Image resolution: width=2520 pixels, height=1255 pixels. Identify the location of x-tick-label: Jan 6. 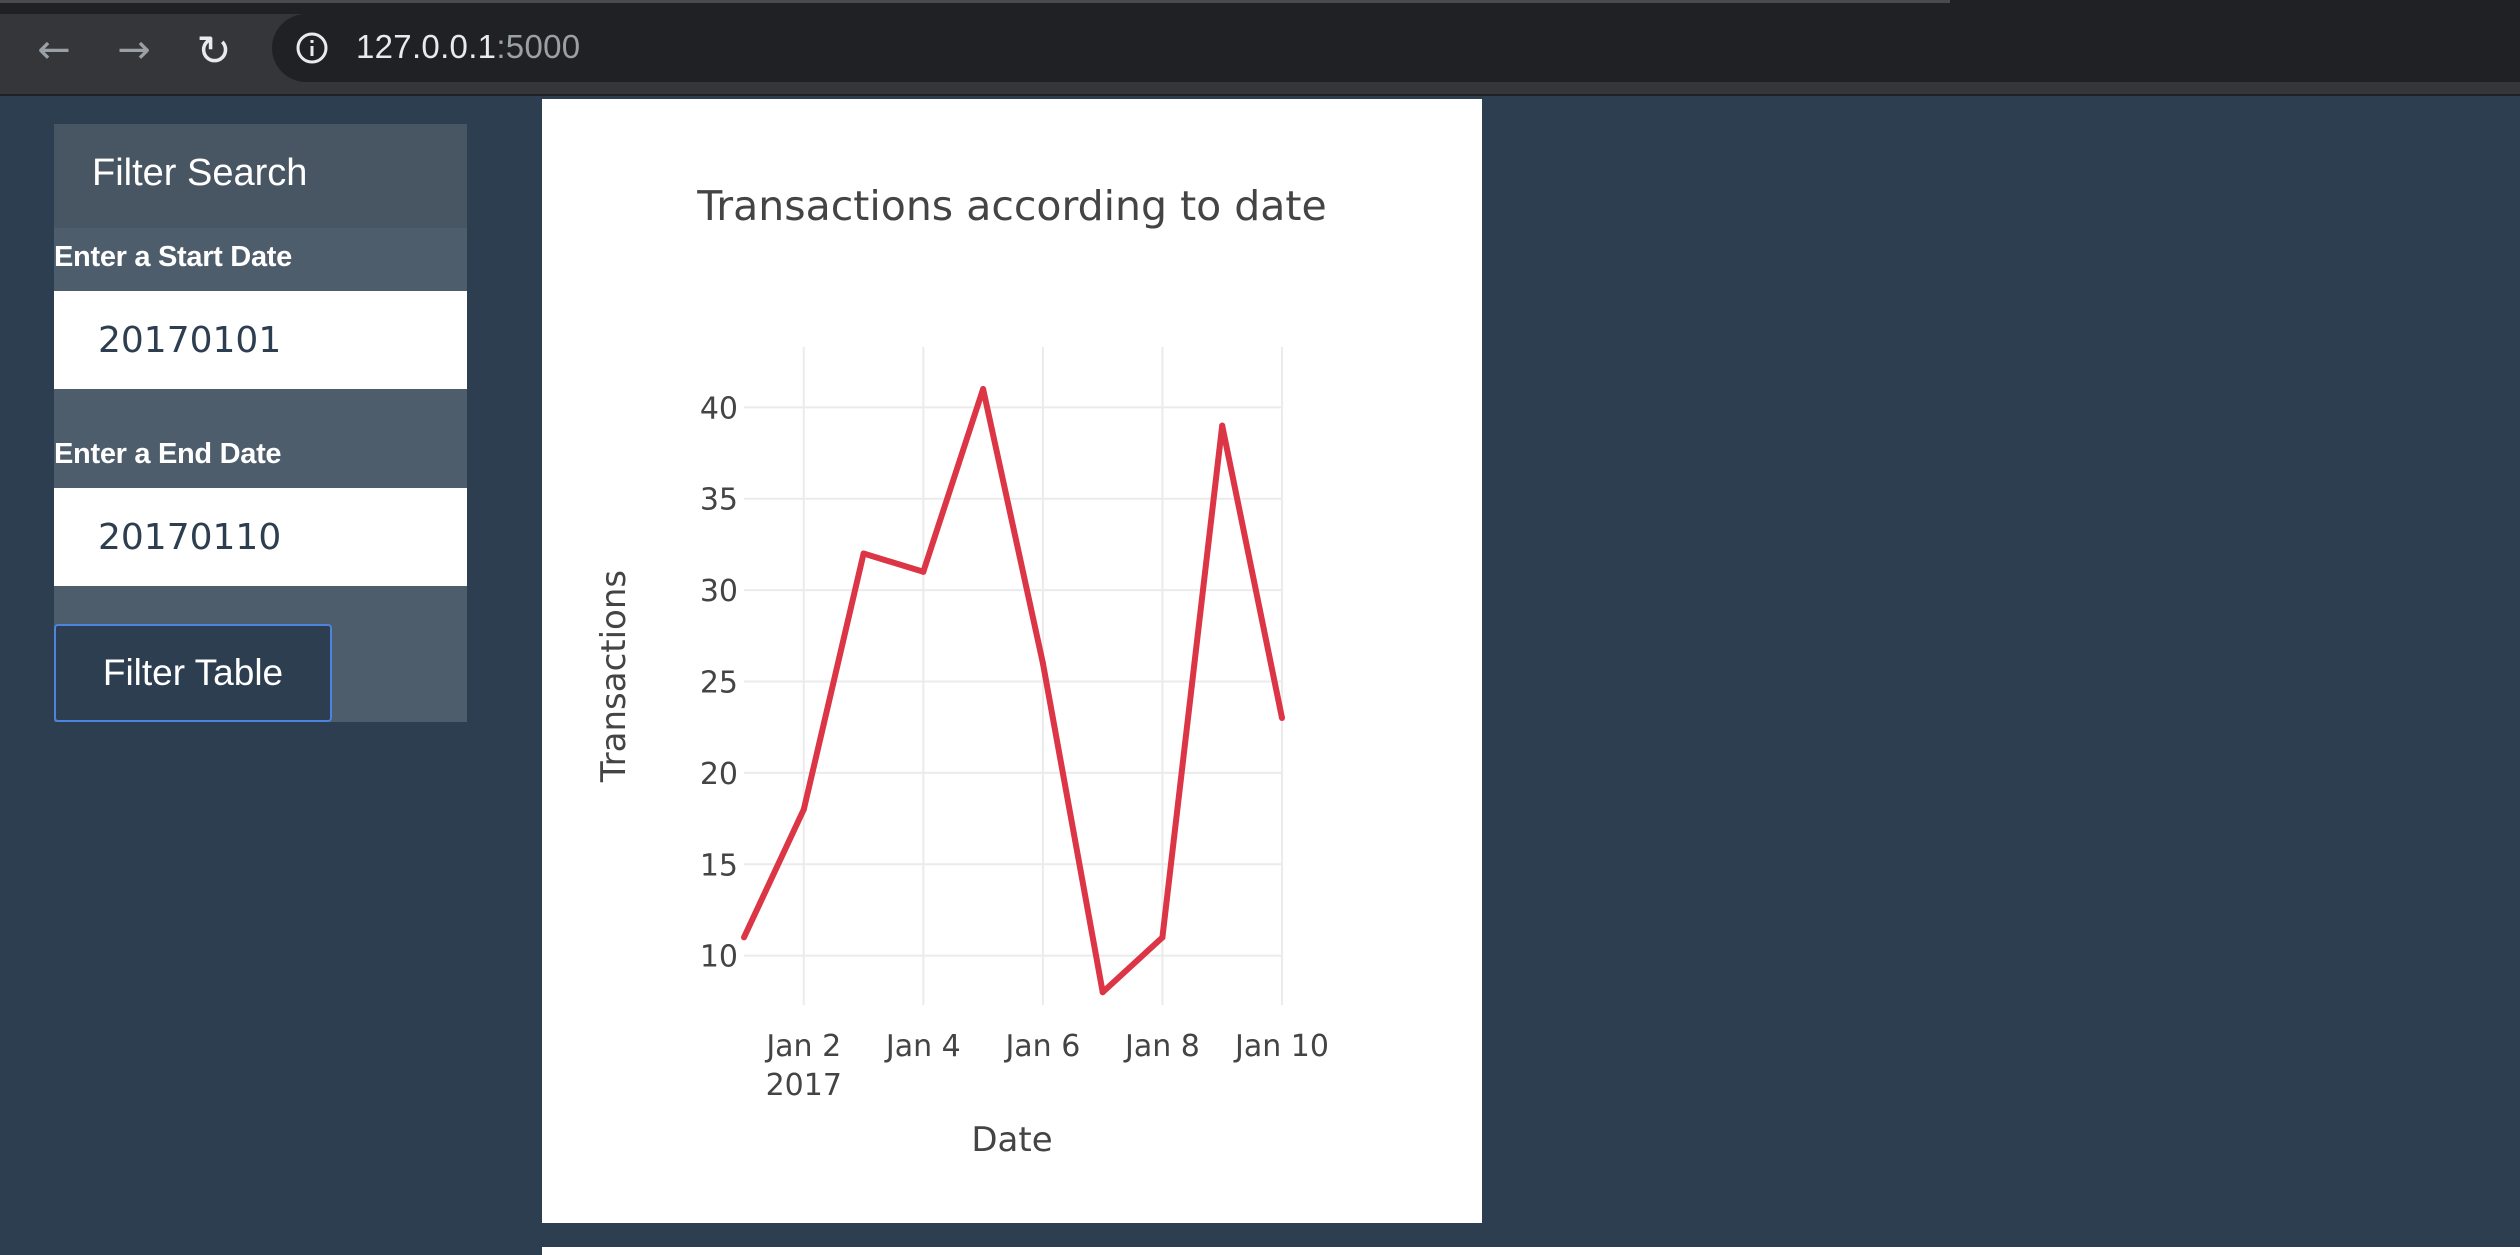
(1041, 1046).